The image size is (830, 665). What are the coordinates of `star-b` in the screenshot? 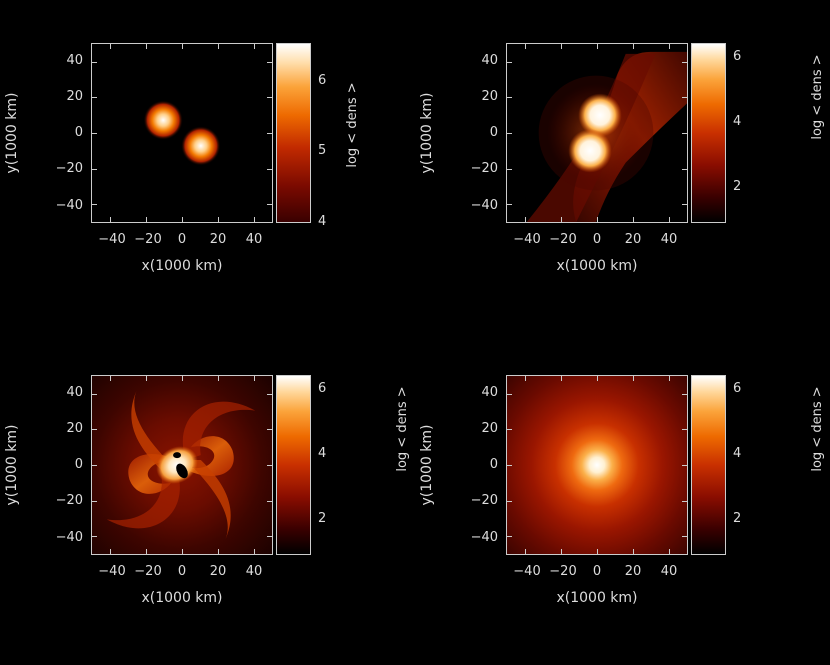 It's located at (201, 146).